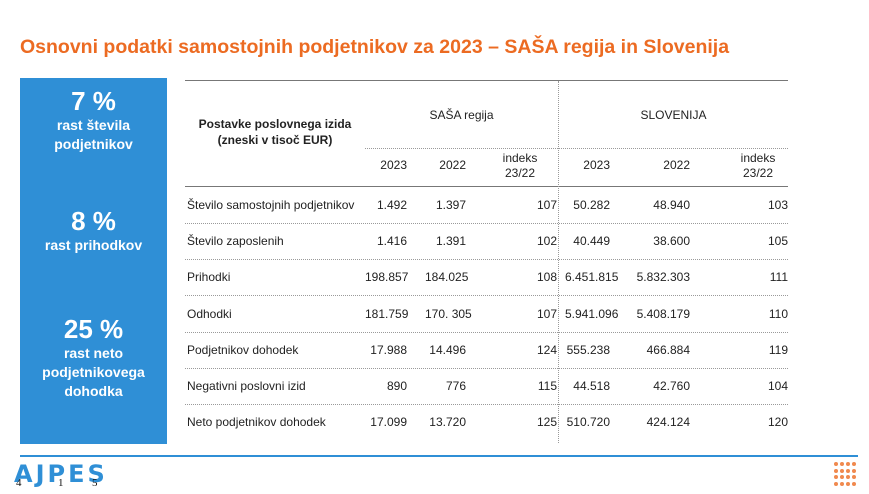  What do you see at coordinates (439, 456) in the screenshot?
I see `footer-rule` at bounding box center [439, 456].